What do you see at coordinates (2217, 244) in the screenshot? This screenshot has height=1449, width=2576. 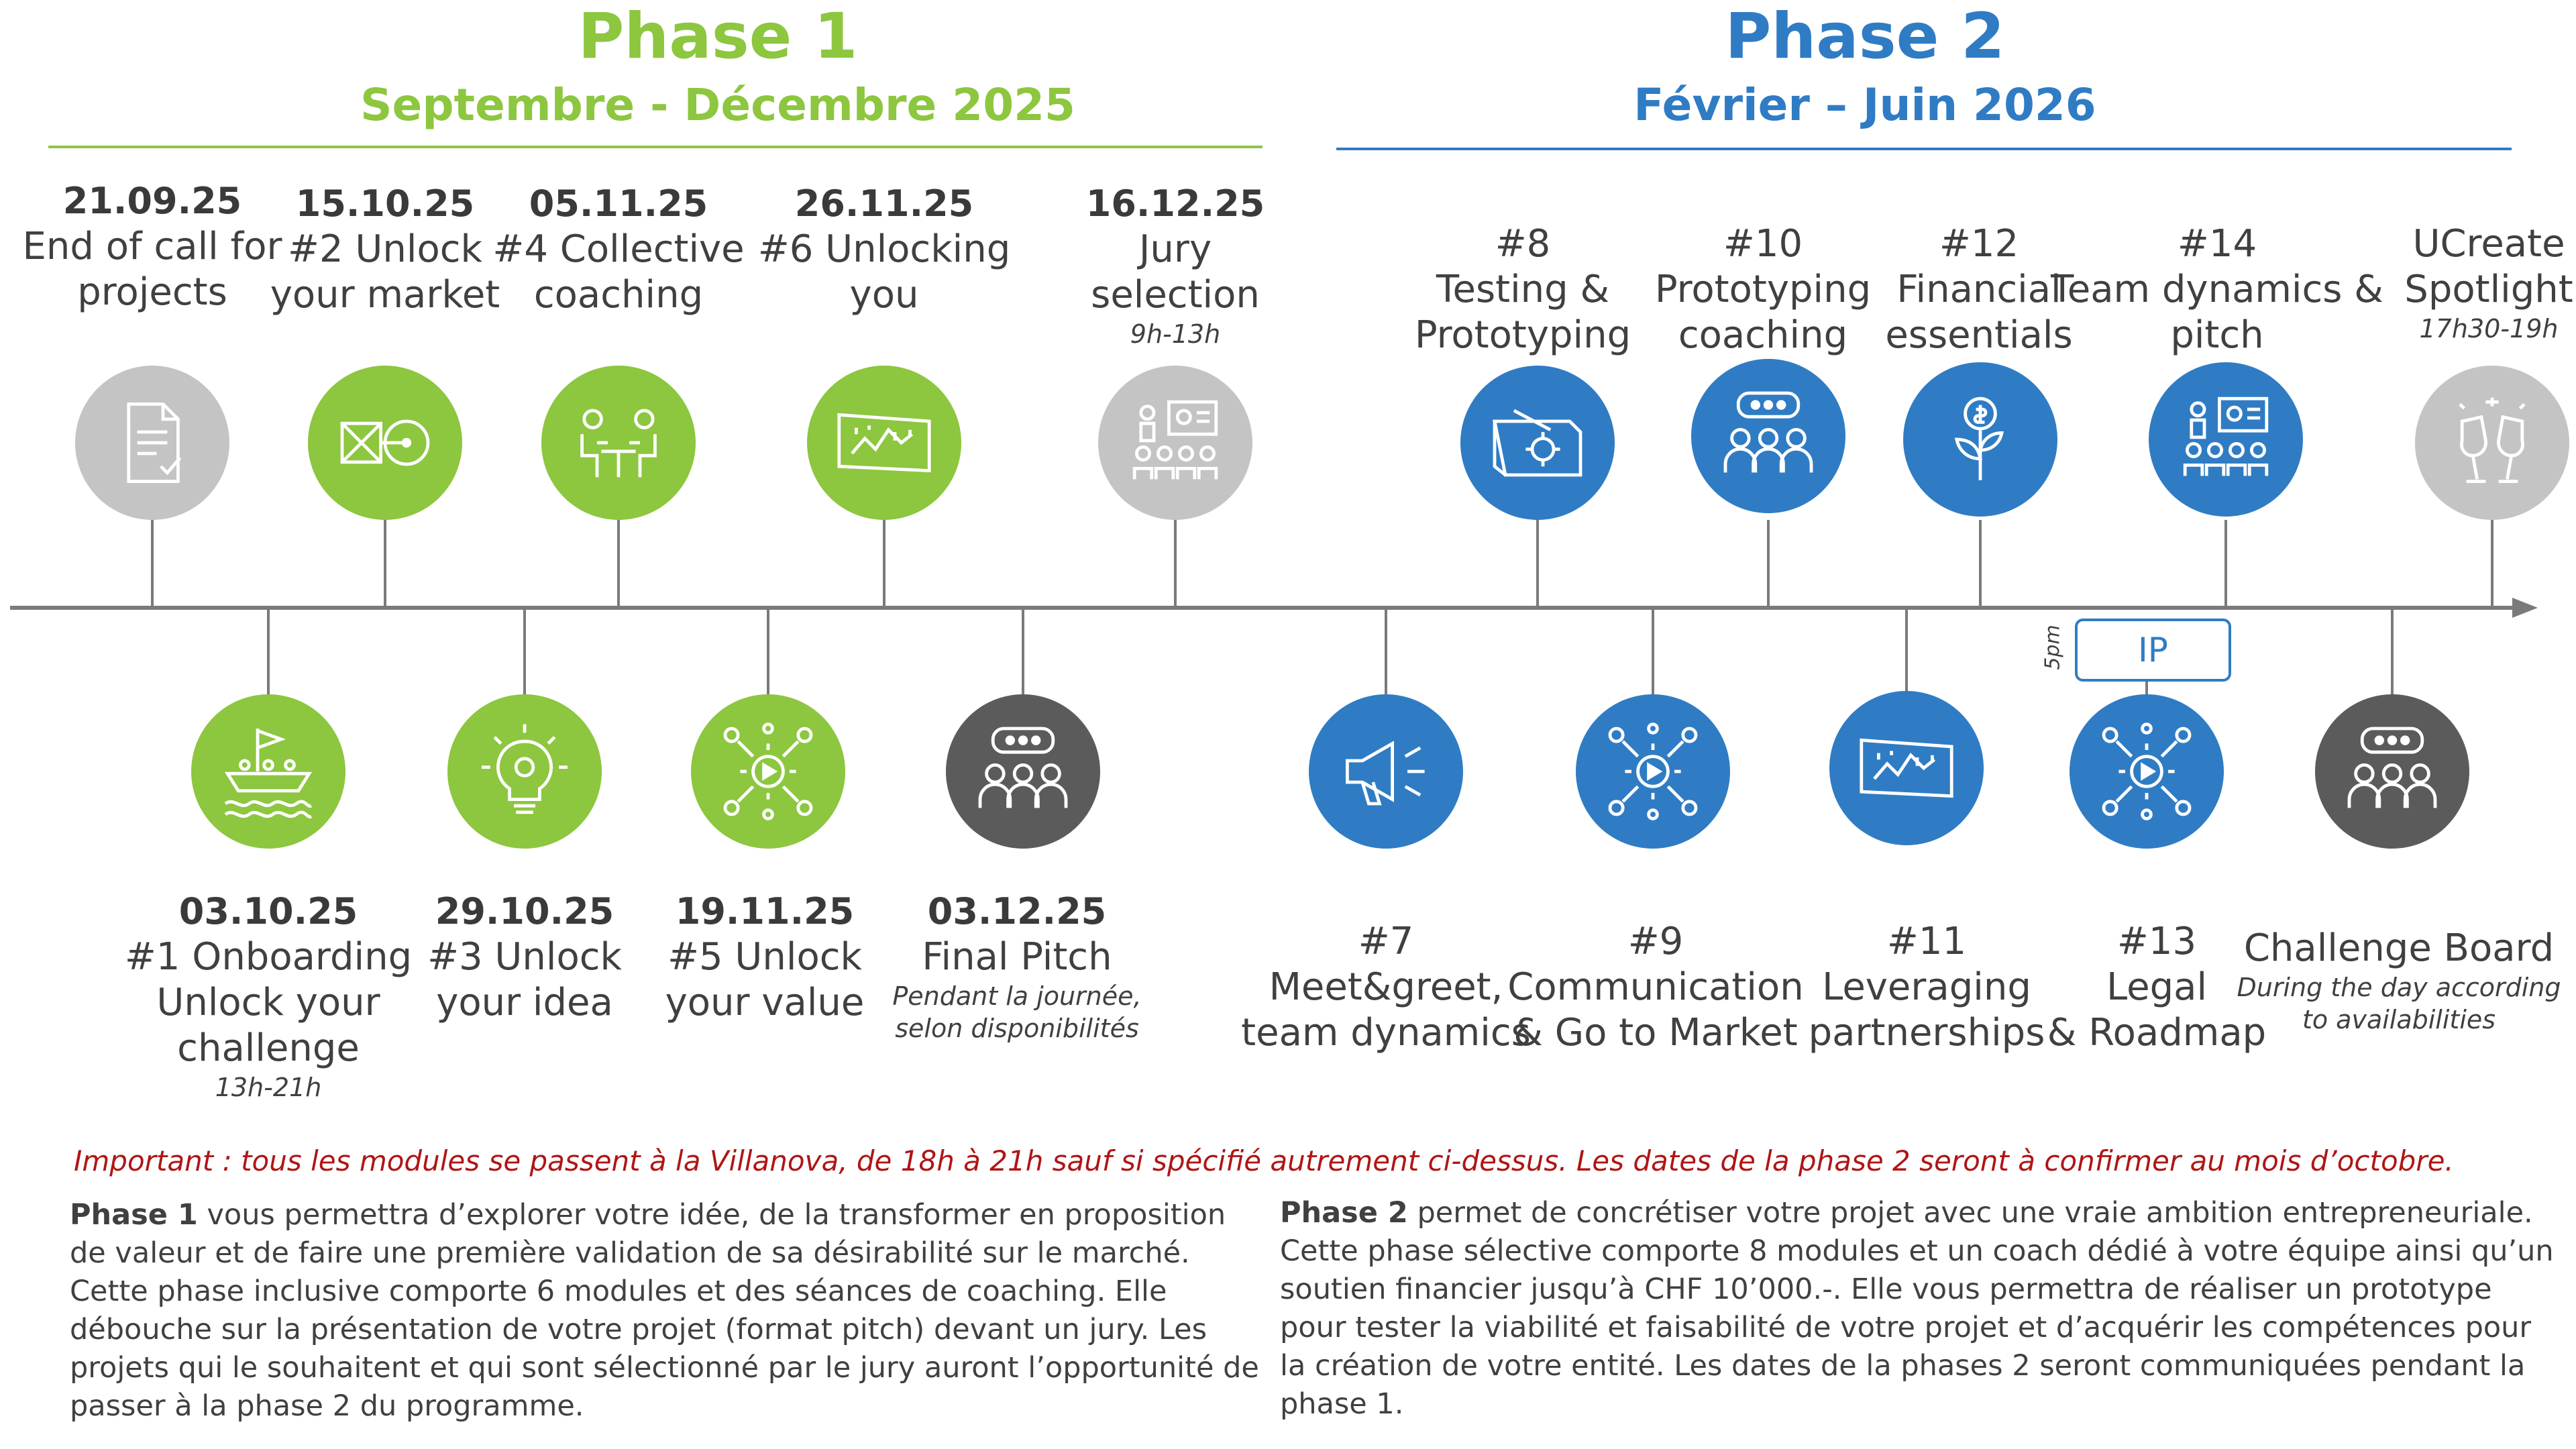 I see `event-number: #14` at bounding box center [2217, 244].